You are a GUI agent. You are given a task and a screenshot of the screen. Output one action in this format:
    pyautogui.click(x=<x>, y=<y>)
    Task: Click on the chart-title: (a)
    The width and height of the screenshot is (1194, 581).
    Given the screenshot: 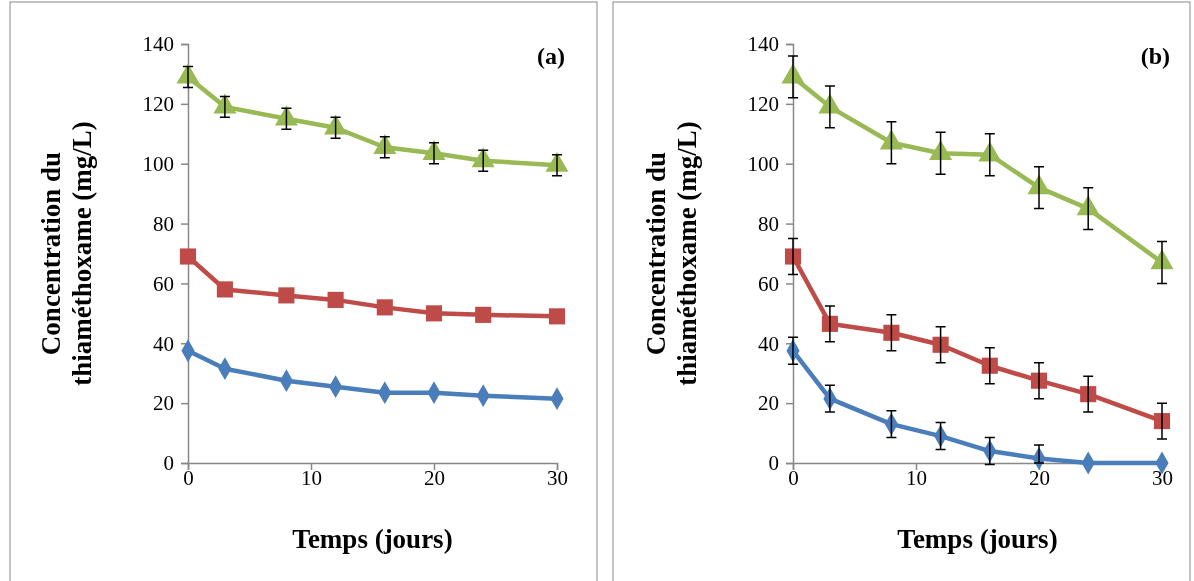 What is the action you would take?
    pyautogui.click(x=551, y=56)
    